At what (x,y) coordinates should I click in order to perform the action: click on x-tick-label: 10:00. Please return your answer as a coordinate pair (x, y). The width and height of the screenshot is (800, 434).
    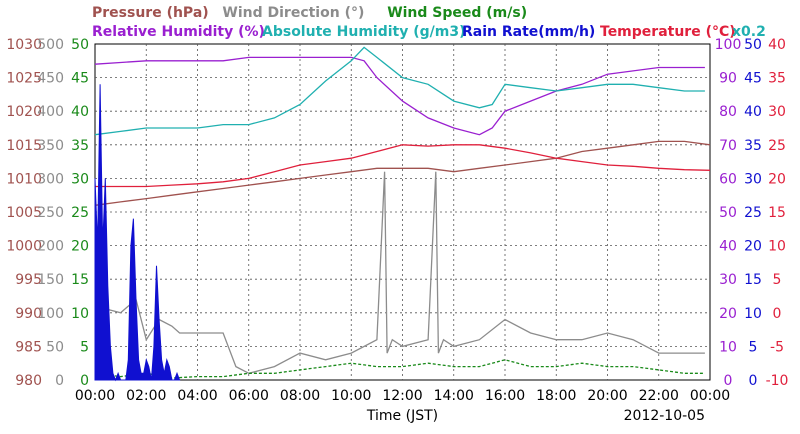
    Looking at the image, I should click on (351, 396).